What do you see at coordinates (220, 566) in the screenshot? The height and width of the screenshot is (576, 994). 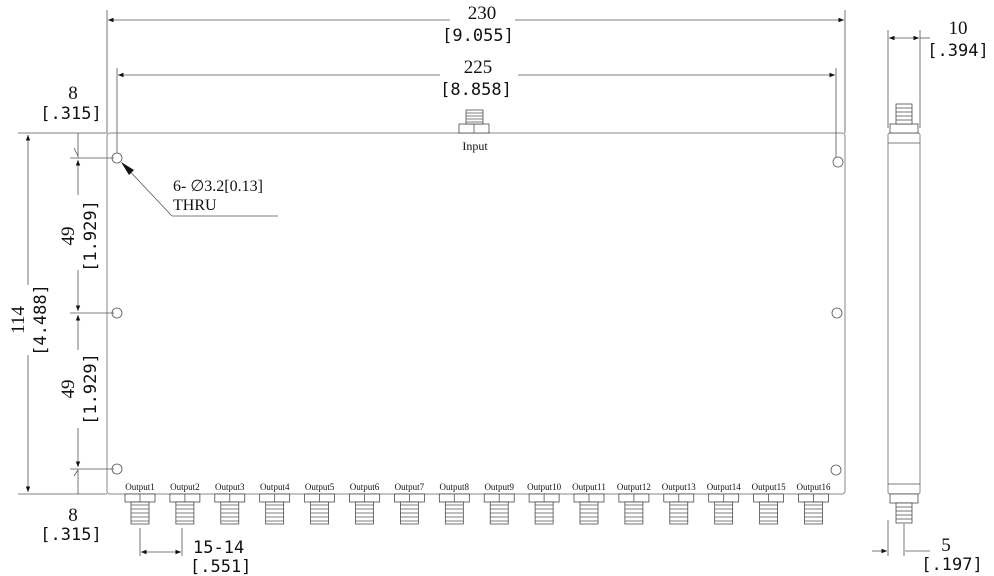 I see `pitch-inch: [.551]` at bounding box center [220, 566].